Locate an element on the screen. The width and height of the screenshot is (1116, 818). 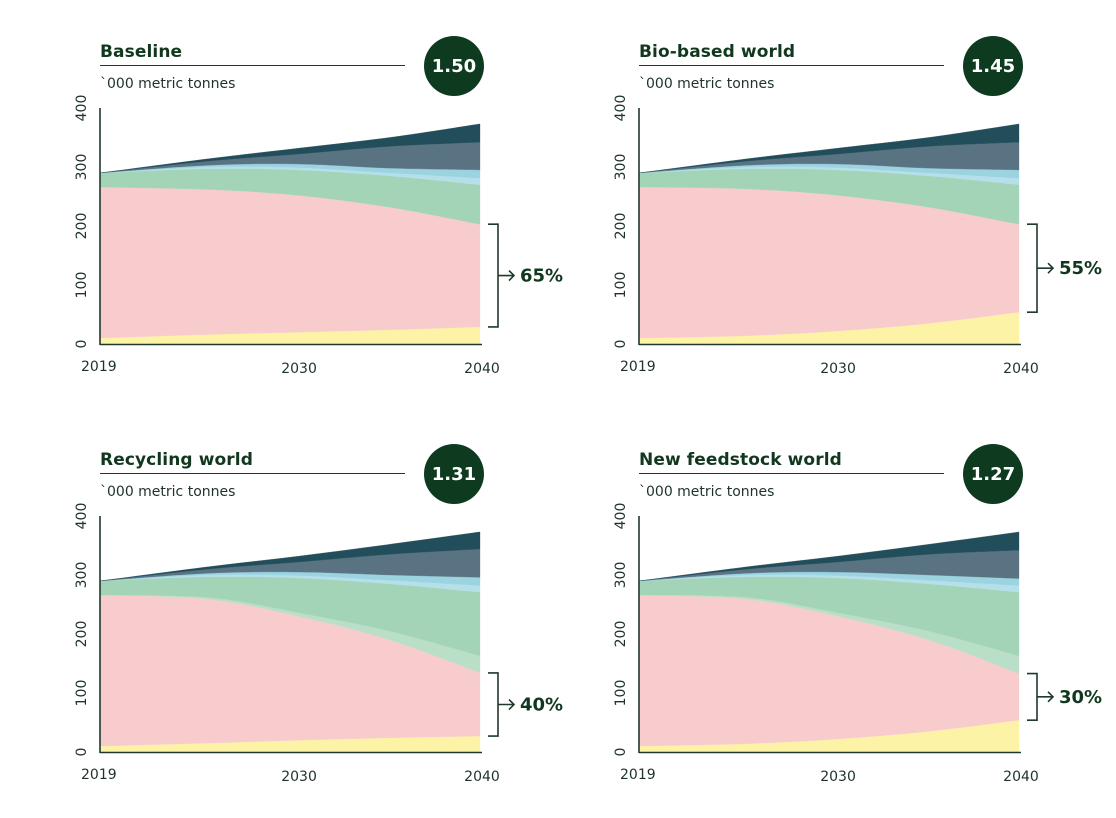
panel-title: Bio-based world is located at coordinates (717, 52).